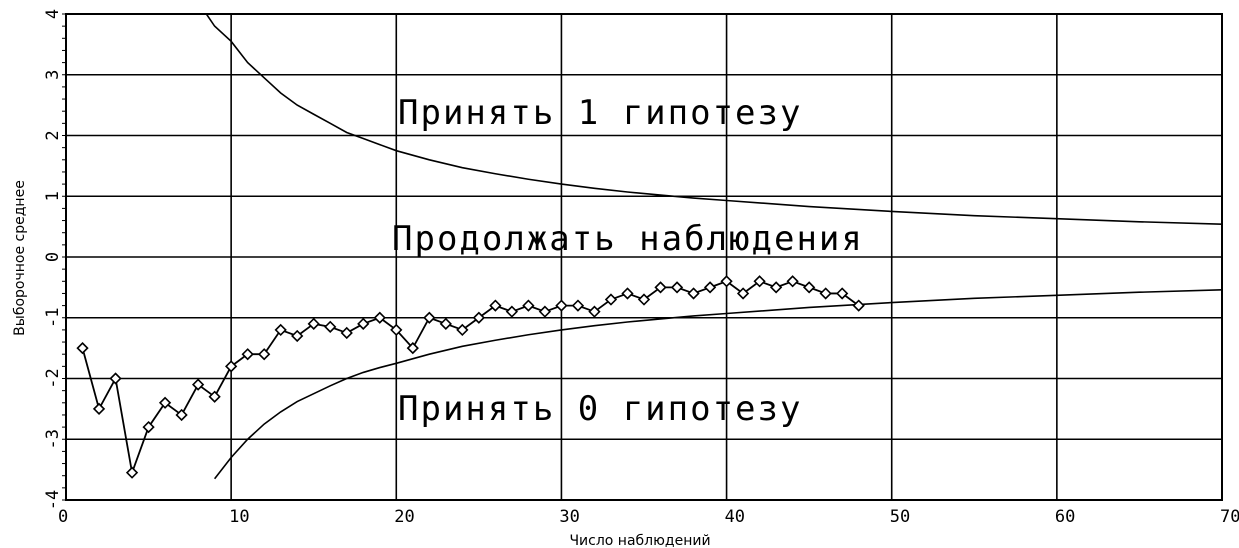  I want to click on y-tick-label: -1, so click(53, 318).